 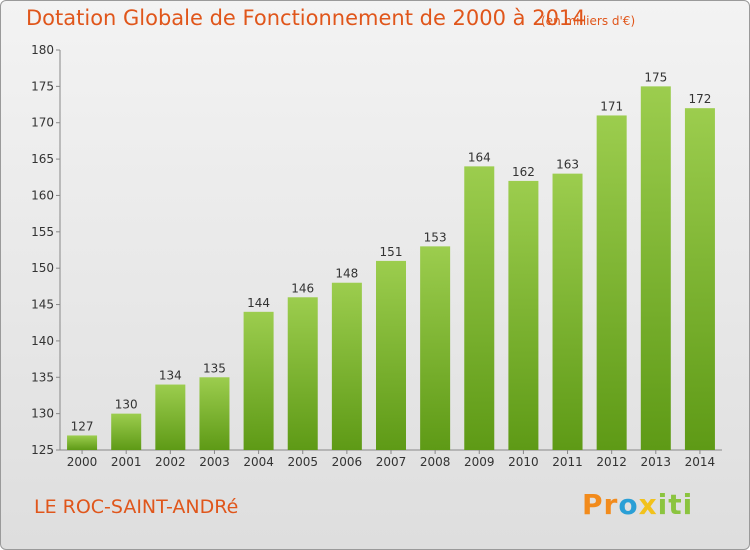 What do you see at coordinates (675, 504) in the screenshot?
I see `logo-part: iti` at bounding box center [675, 504].